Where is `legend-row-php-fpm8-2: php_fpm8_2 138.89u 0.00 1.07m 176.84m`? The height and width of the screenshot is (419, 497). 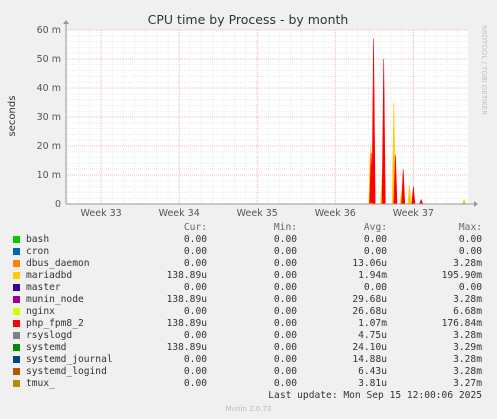 legend-row-php-fpm8-2: php_fpm8_2 138.89u 0.00 1.07m 176.84m is located at coordinates (248, 324).